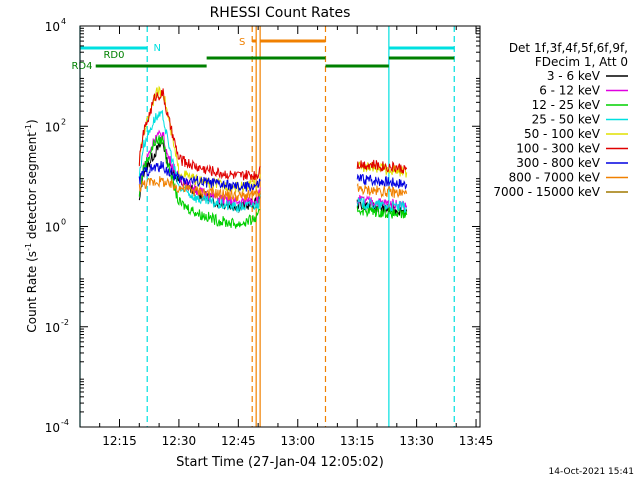 The width and height of the screenshot is (640, 480). I want to click on x-axis-label: Start Time (27-Jan-04 12:05:02), so click(280, 462).